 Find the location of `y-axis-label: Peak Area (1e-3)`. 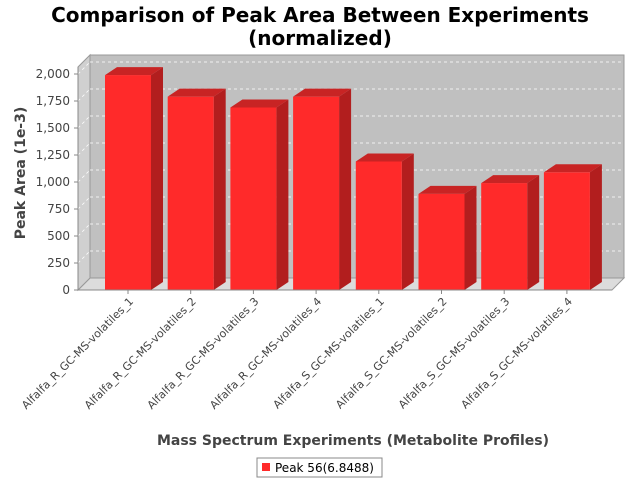

y-axis-label: Peak Area (1e-3) is located at coordinates (21, 173).